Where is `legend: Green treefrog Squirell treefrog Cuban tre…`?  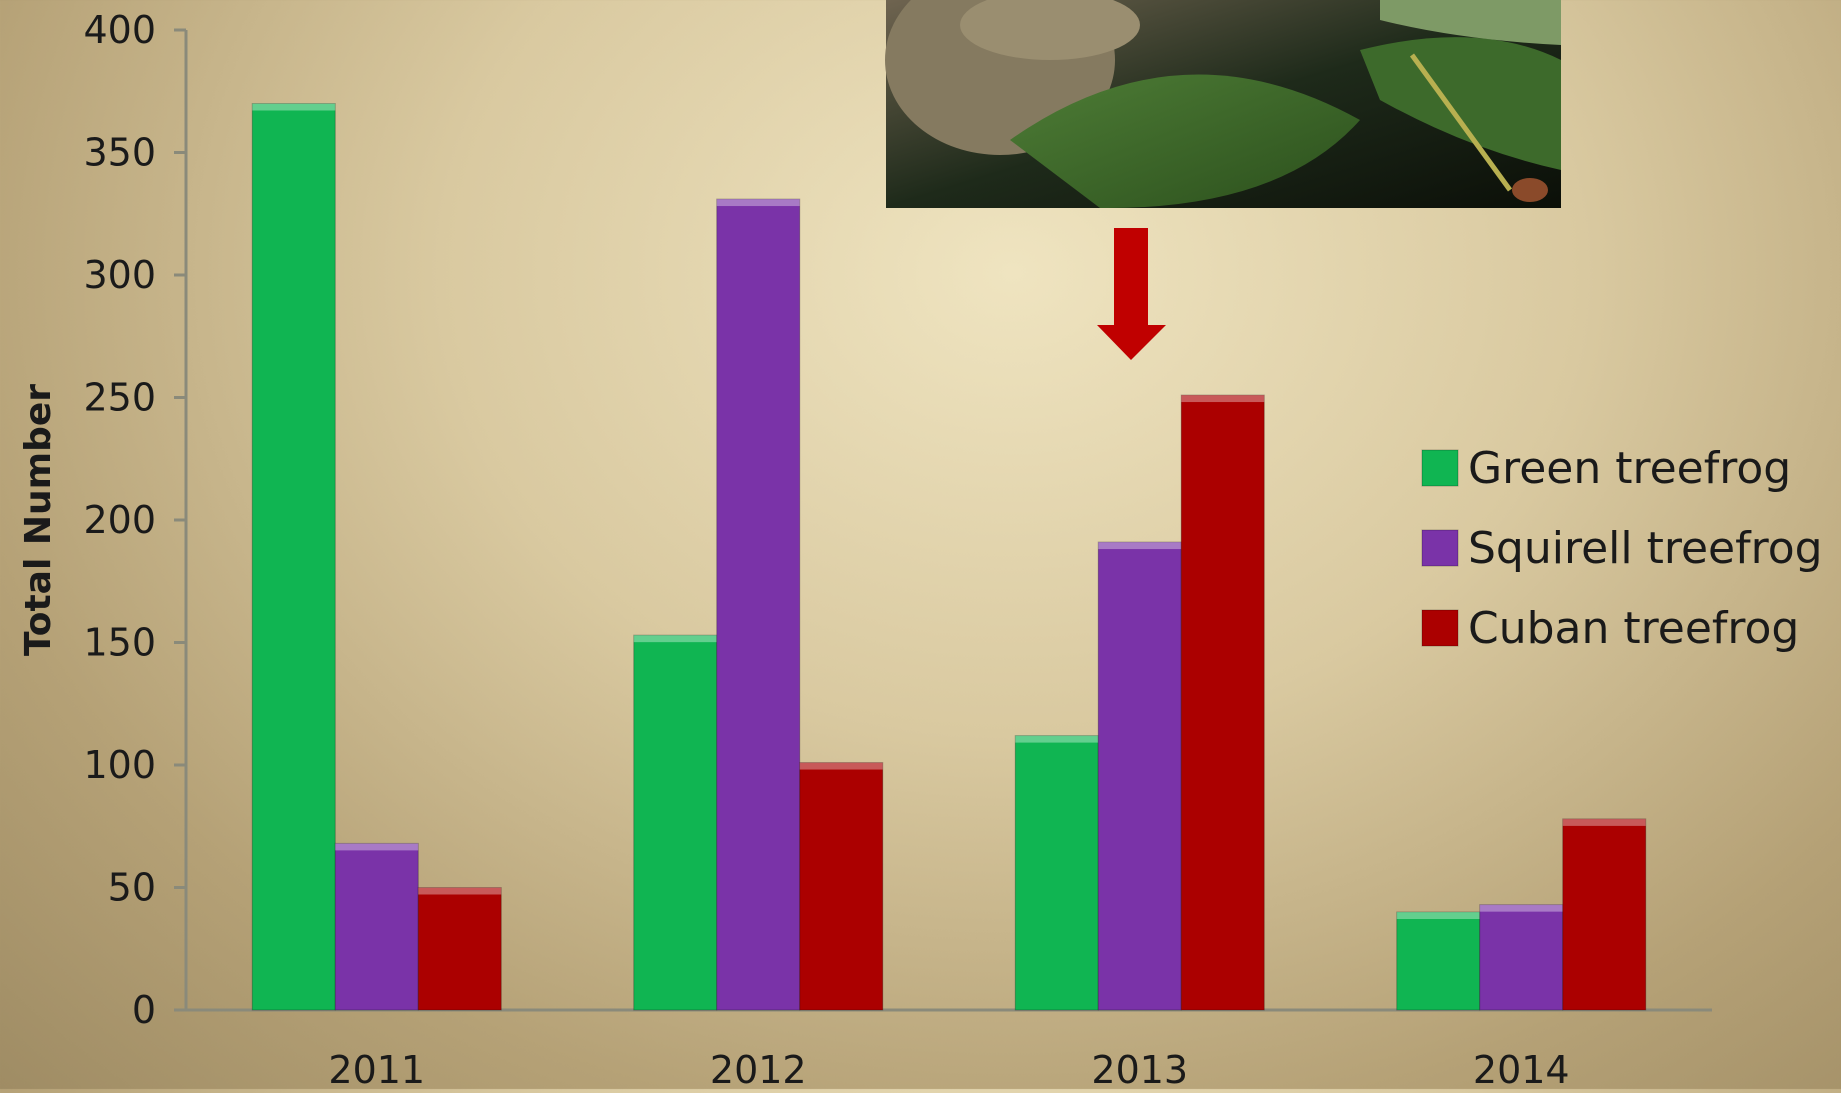 legend: Green treefrog Squirell treefrog Cuban tre… is located at coordinates (1622, 548).